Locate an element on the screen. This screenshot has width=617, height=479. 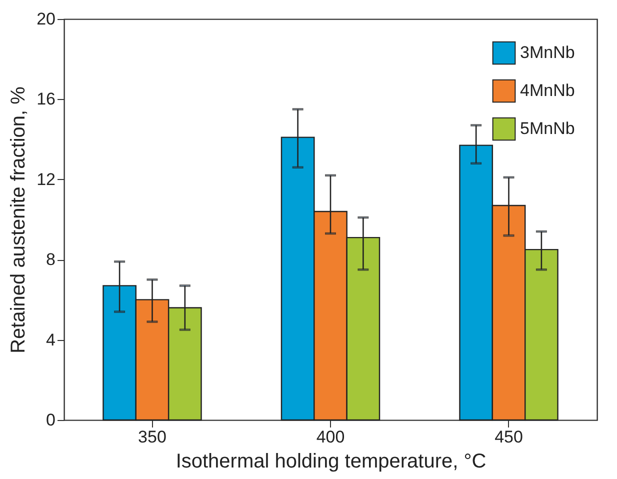
y-tick-label: 12 is located at coordinates (46, 179).